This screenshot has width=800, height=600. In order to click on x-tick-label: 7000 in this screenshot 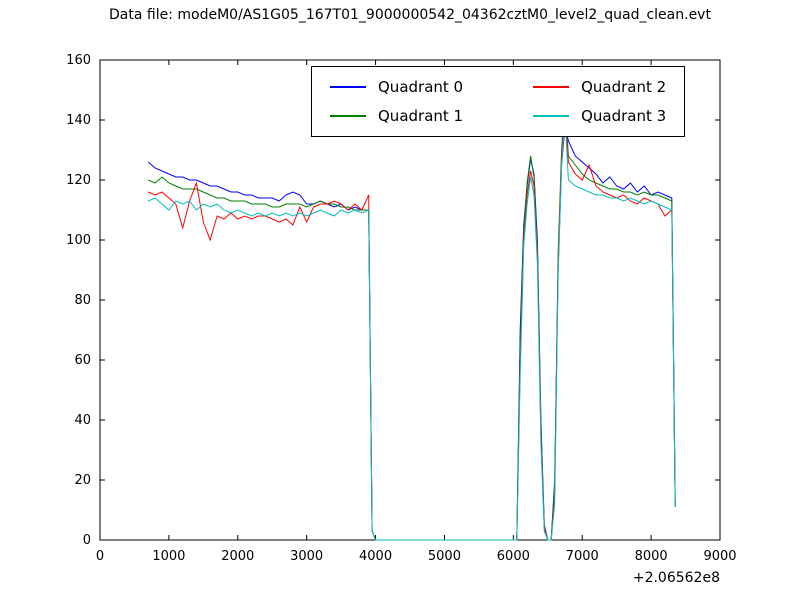, I will do `click(582, 556)`.